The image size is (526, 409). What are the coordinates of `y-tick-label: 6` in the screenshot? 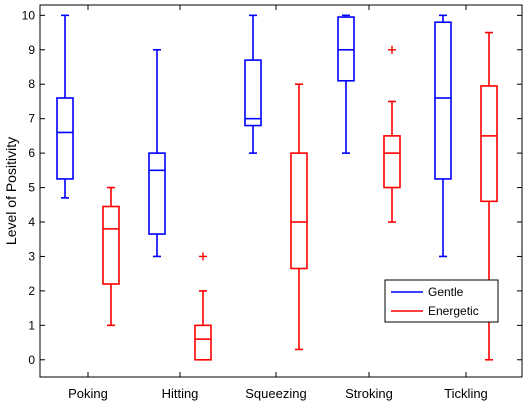 It's located at (31, 153).